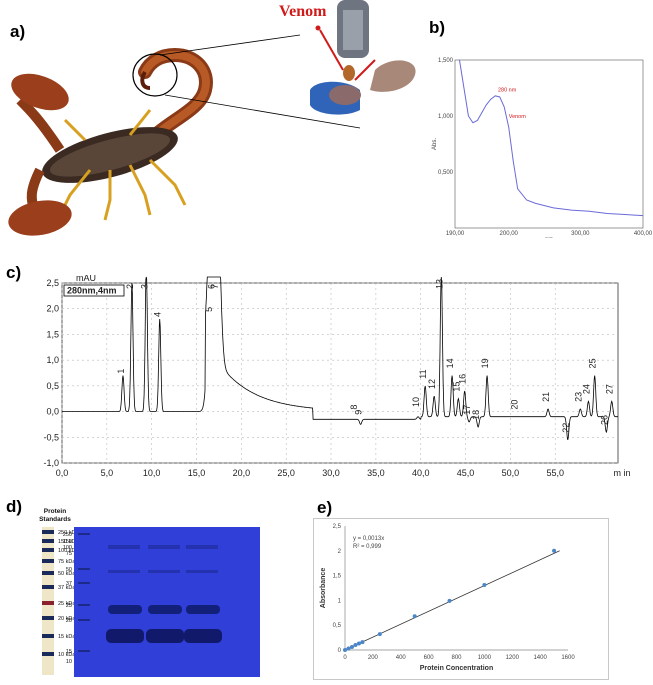 This screenshot has height=685, width=653. What do you see at coordinates (107, 473) in the screenshot?
I see `x-tick-label: 5,0` at bounding box center [107, 473].